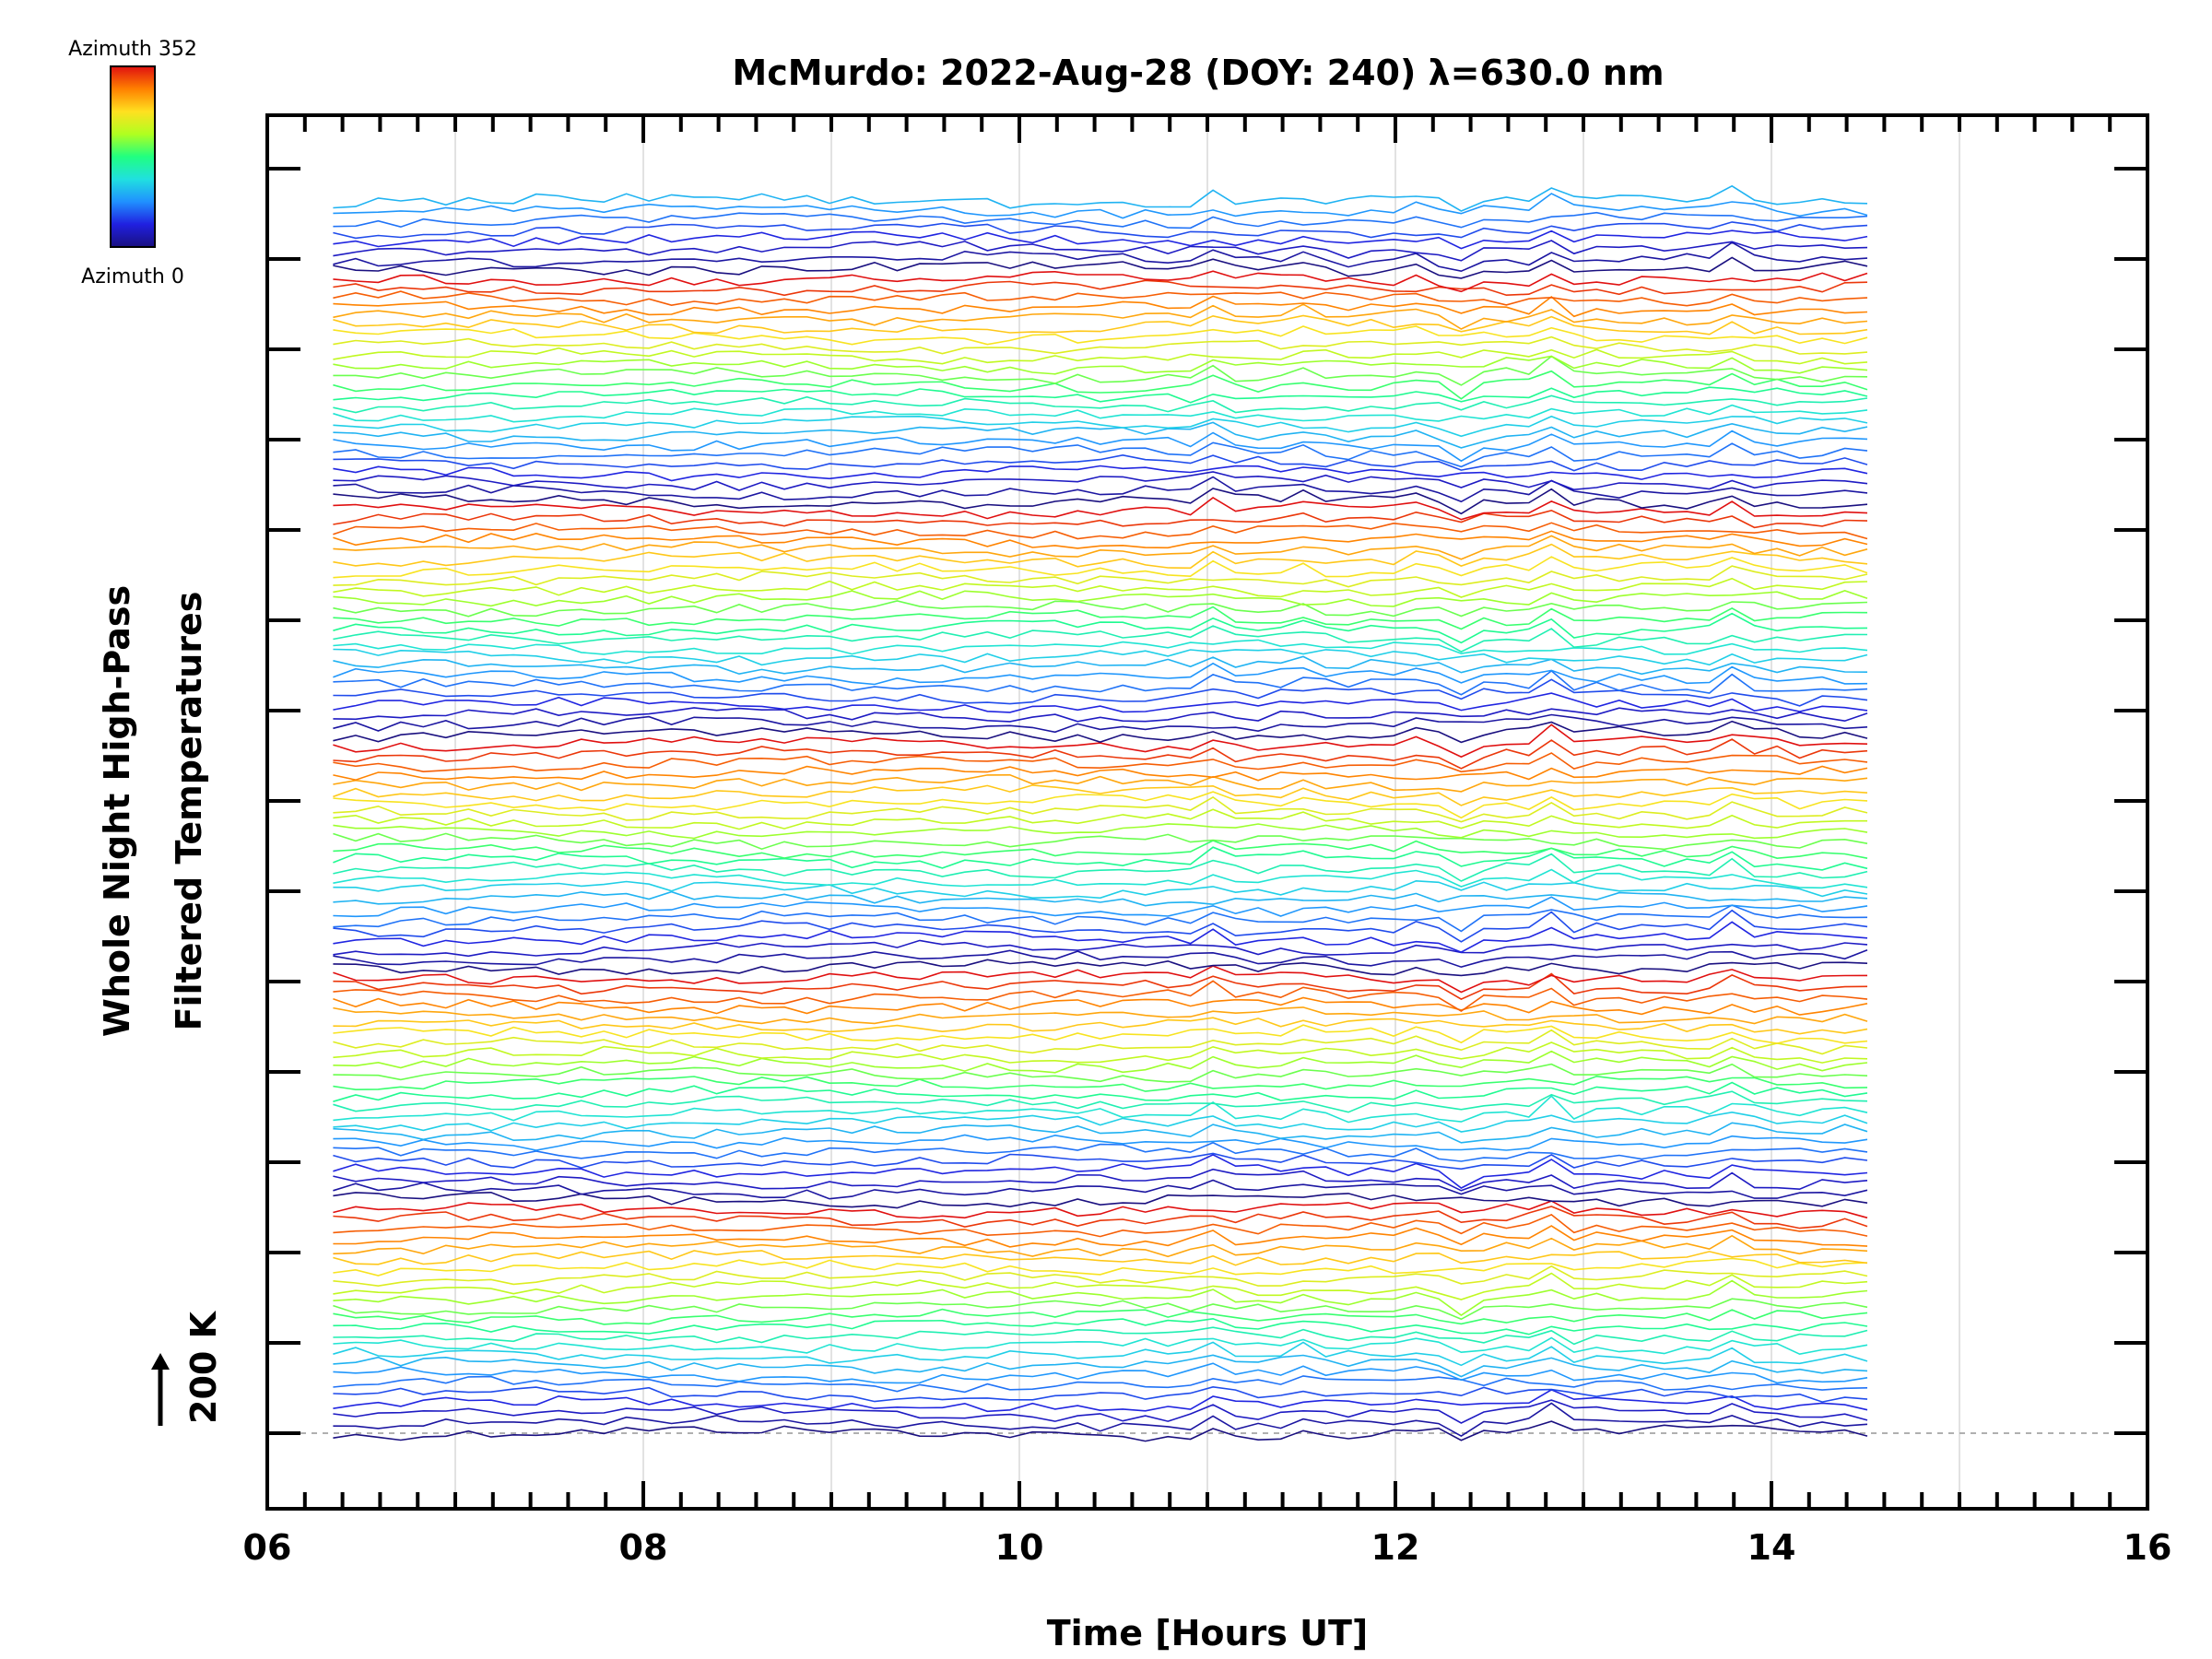  I want to click on x-tick-label: 14, so click(1771, 1547).